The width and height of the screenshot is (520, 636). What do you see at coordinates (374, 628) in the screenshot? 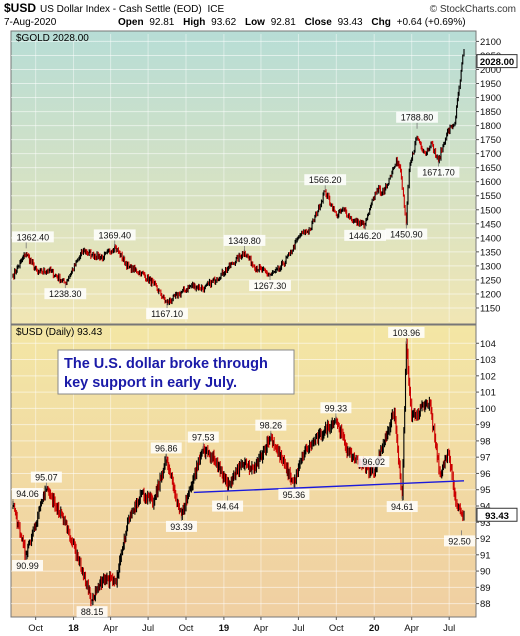
I see `x-tick-label: 20` at bounding box center [374, 628].